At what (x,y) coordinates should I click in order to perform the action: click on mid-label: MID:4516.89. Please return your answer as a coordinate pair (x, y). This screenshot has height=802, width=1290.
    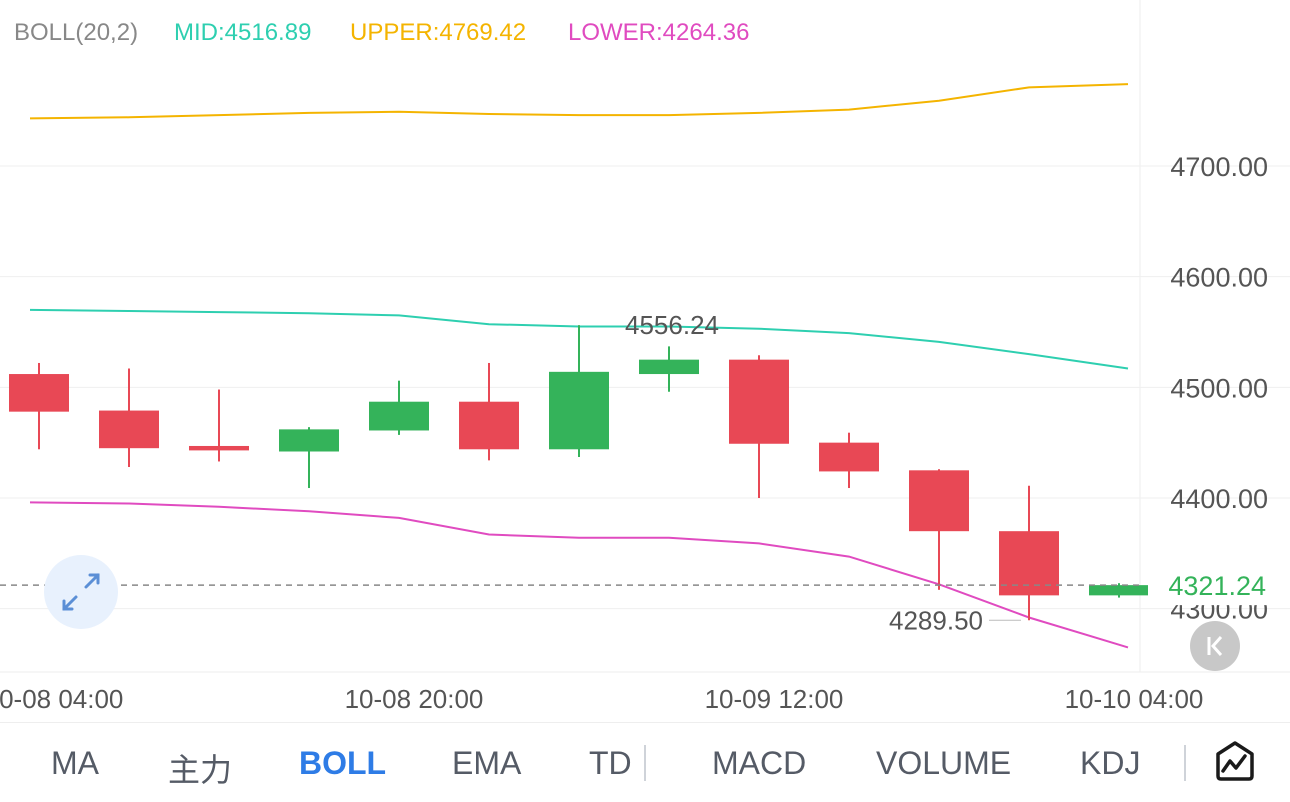
    Looking at the image, I should click on (242, 32).